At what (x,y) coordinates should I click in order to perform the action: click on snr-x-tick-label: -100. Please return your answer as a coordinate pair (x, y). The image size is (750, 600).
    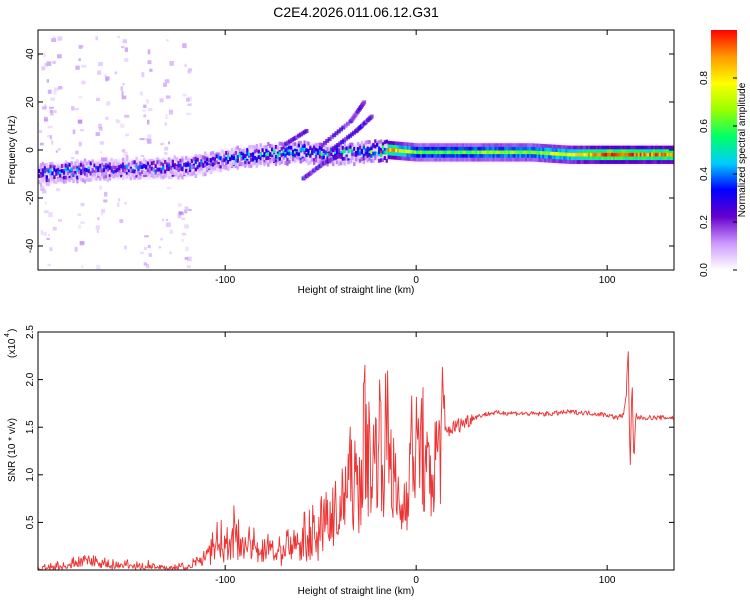
    Looking at the image, I should click on (225, 580).